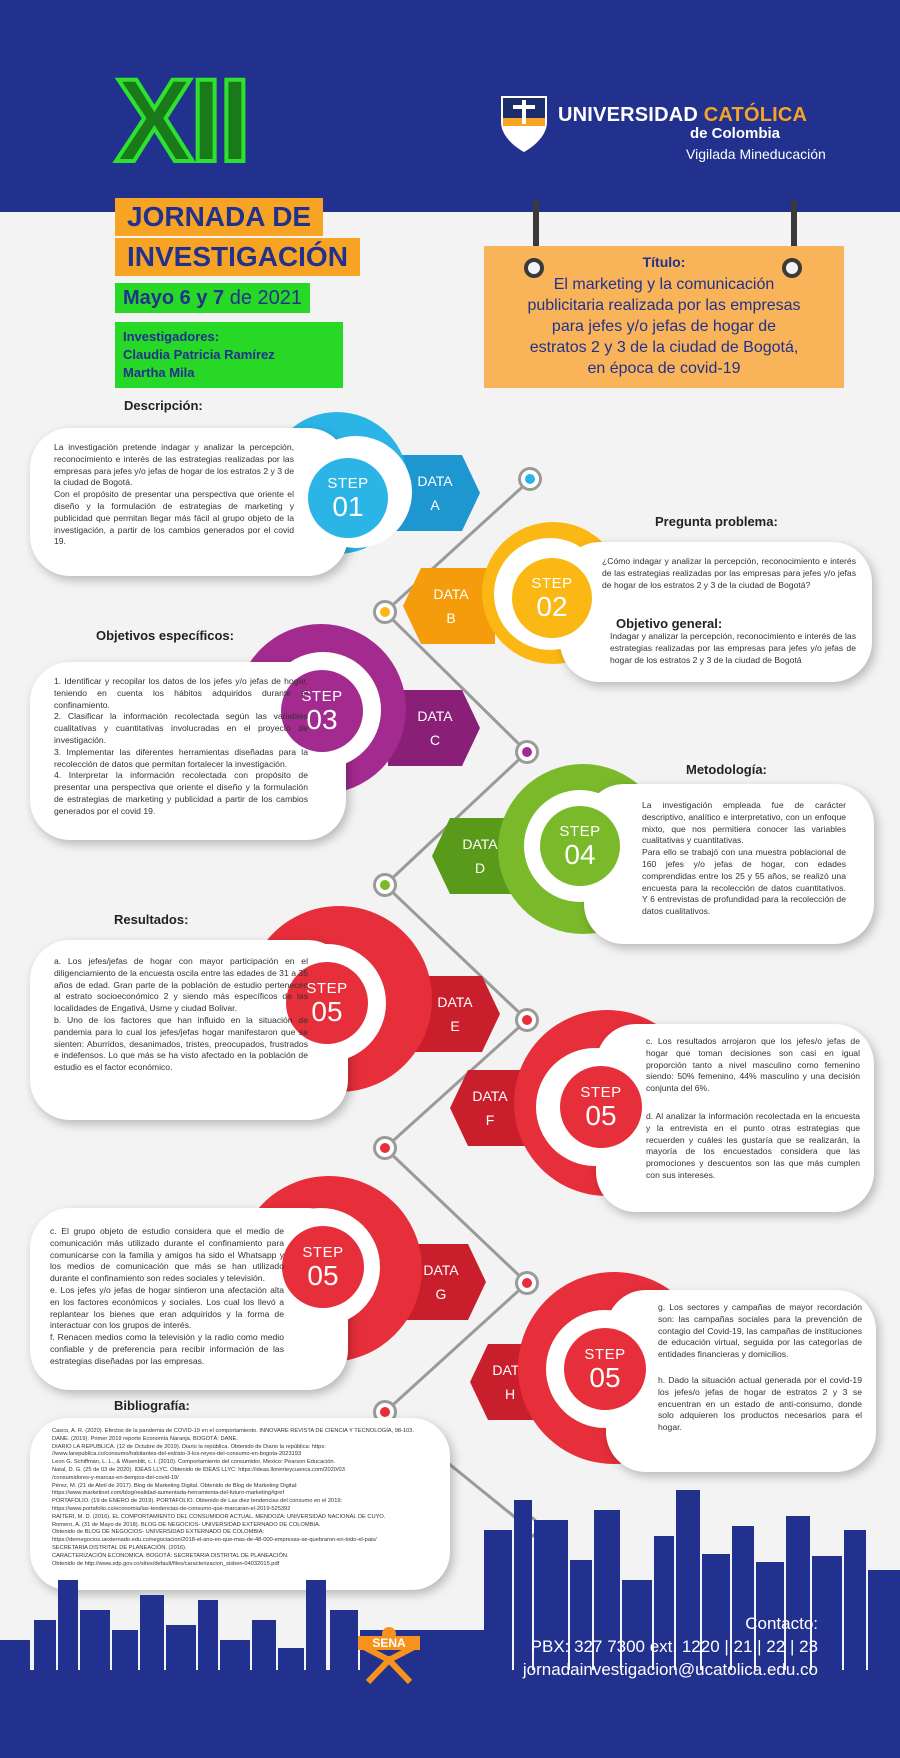 The height and width of the screenshot is (1758, 900). Describe the element at coordinates (389, 1656) in the screenshot. I see `sena-person-icon` at that location.